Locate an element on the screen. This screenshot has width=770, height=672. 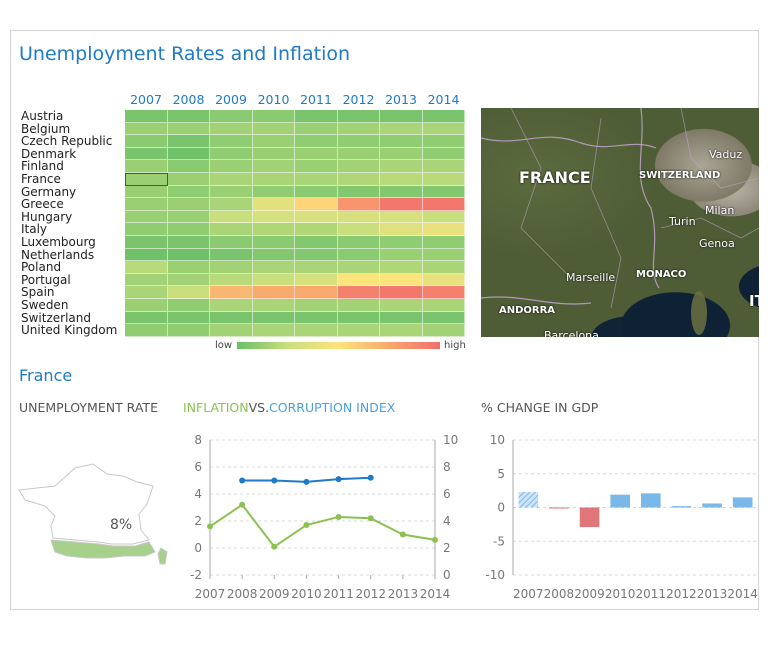
heatmap-cell-switzerland-2012 is located at coordinates (358, 318).